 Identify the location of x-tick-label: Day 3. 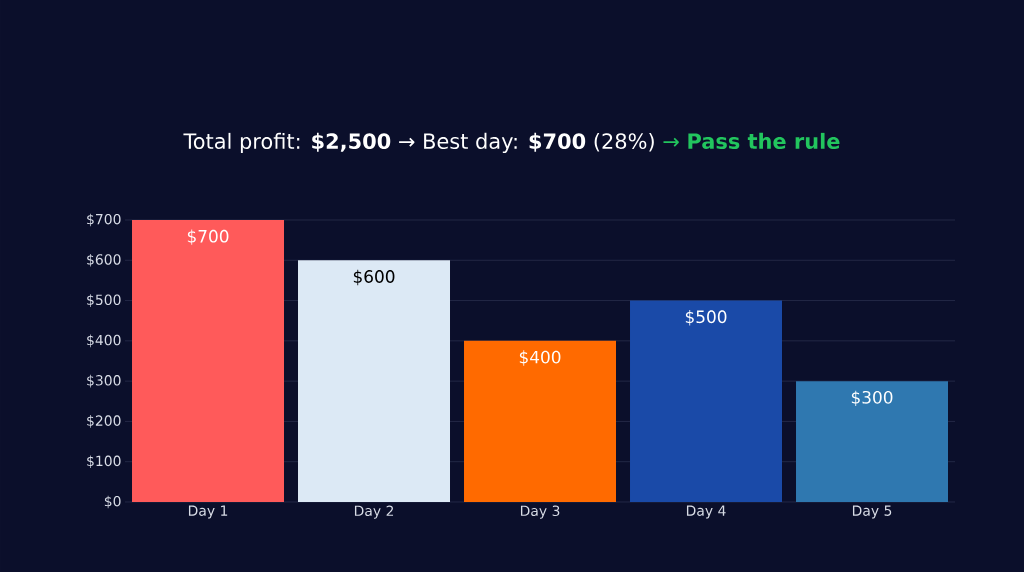
(540, 512).